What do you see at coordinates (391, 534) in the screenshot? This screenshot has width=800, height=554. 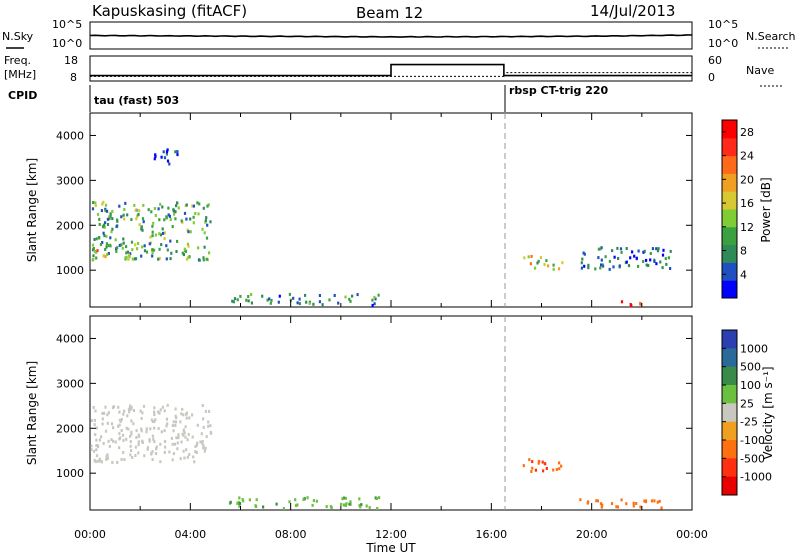 I see `time-axis-labels: 00:00 04:00 08:00 12:00 16:00 20:00 00:00` at bounding box center [391, 534].